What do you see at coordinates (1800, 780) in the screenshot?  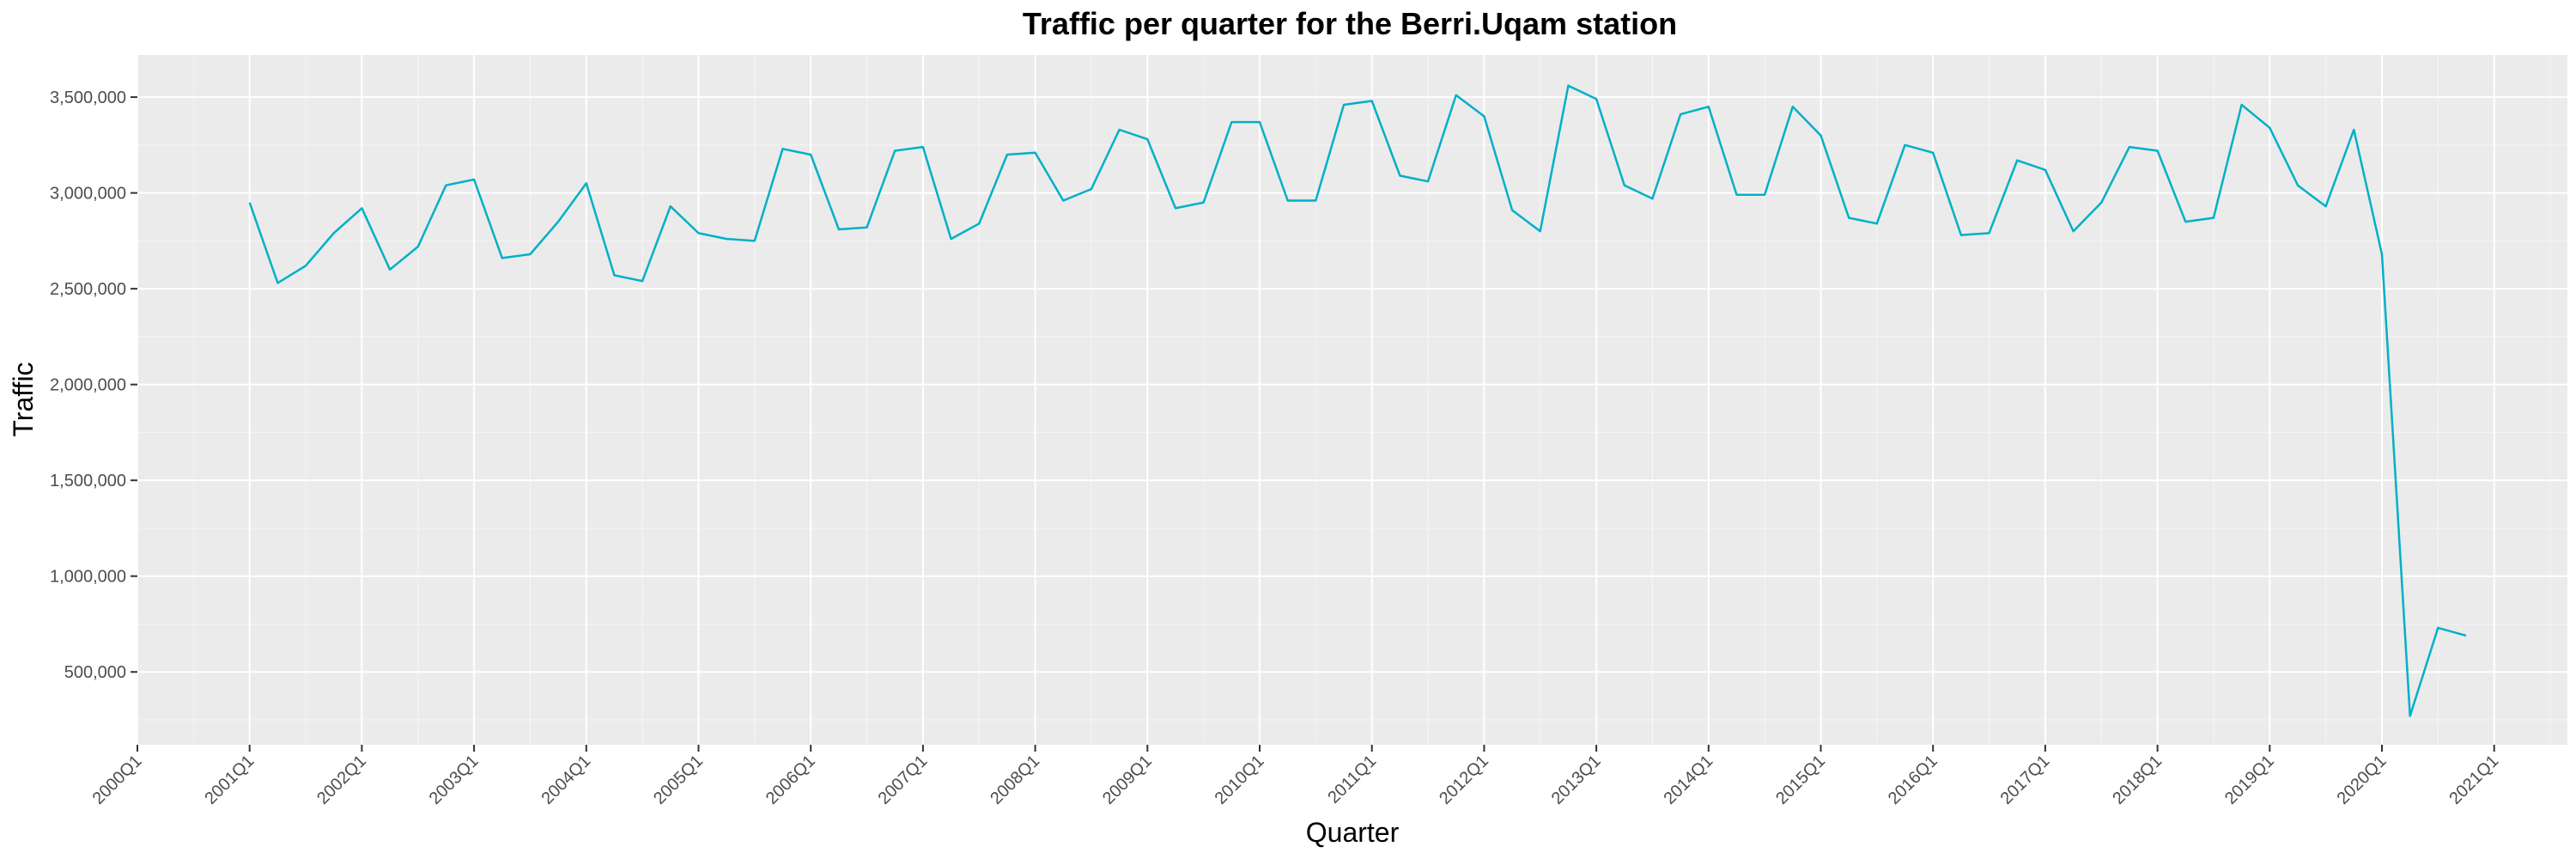 I see `x-tick-label: 2015Q1` at bounding box center [1800, 780].